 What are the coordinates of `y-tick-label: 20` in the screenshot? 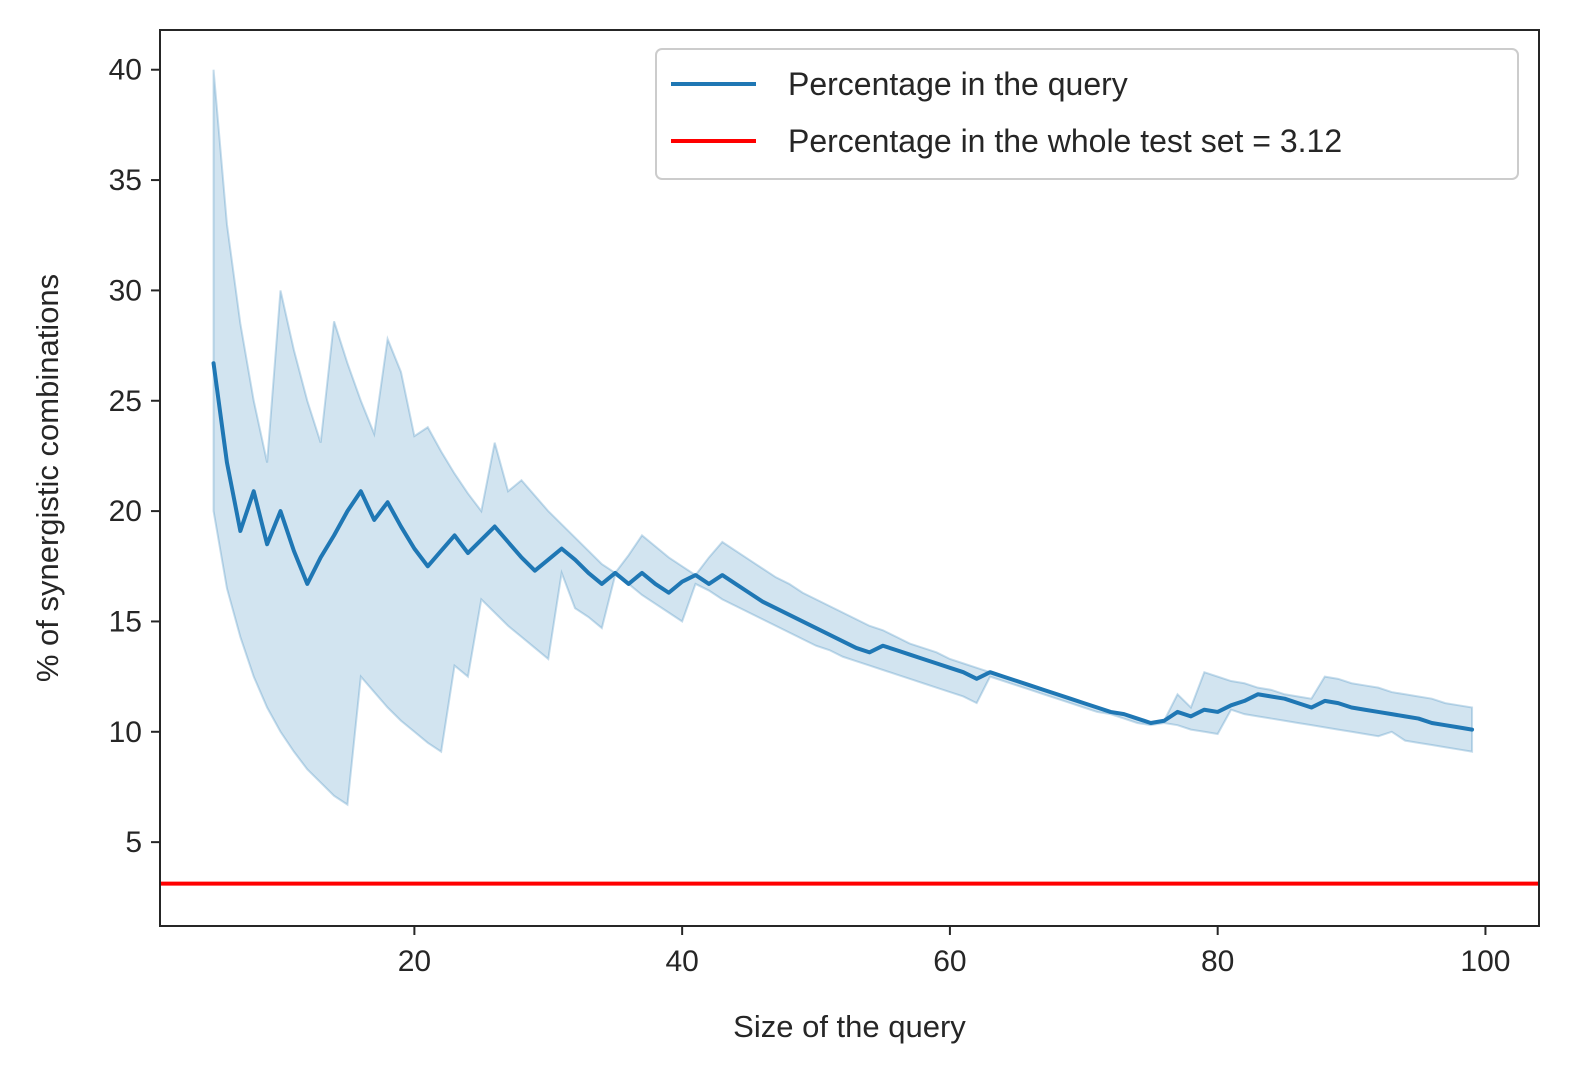 It's located at (125, 511).